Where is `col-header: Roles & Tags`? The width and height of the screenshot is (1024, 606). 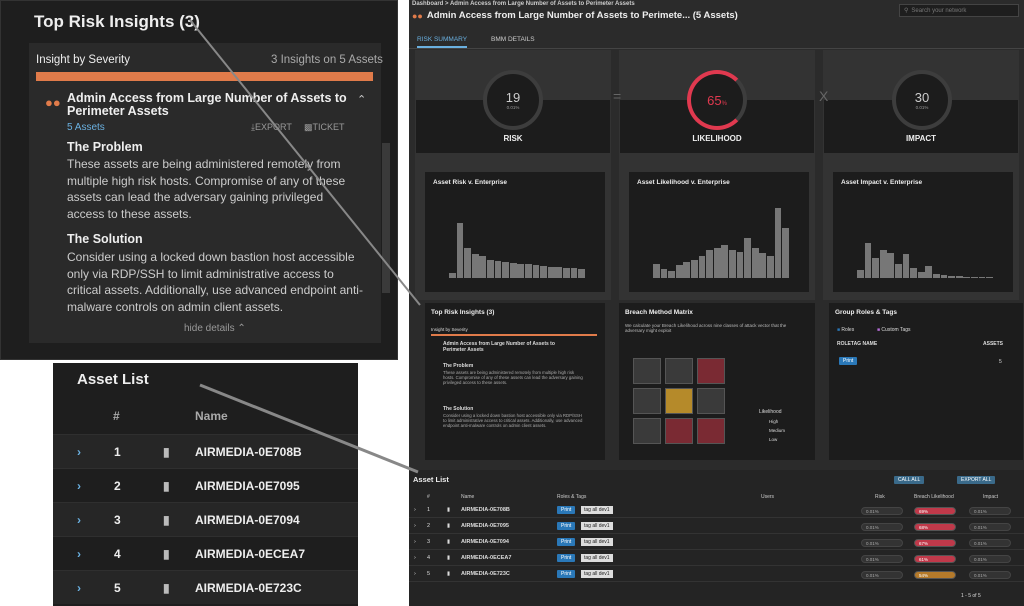 col-header: Roles & Tags is located at coordinates (572, 497).